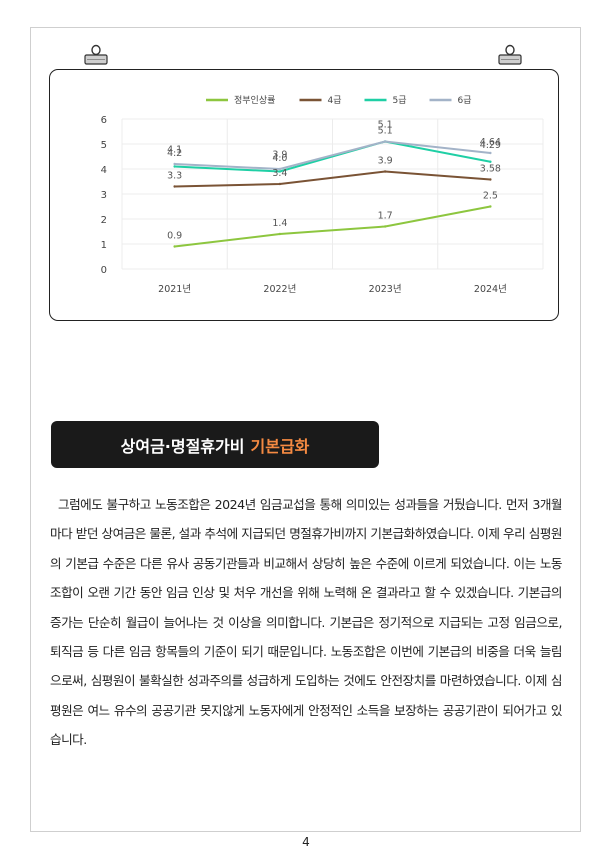  Describe the element at coordinates (104, 270) in the screenshot. I see `y-tick-label: 0` at that location.